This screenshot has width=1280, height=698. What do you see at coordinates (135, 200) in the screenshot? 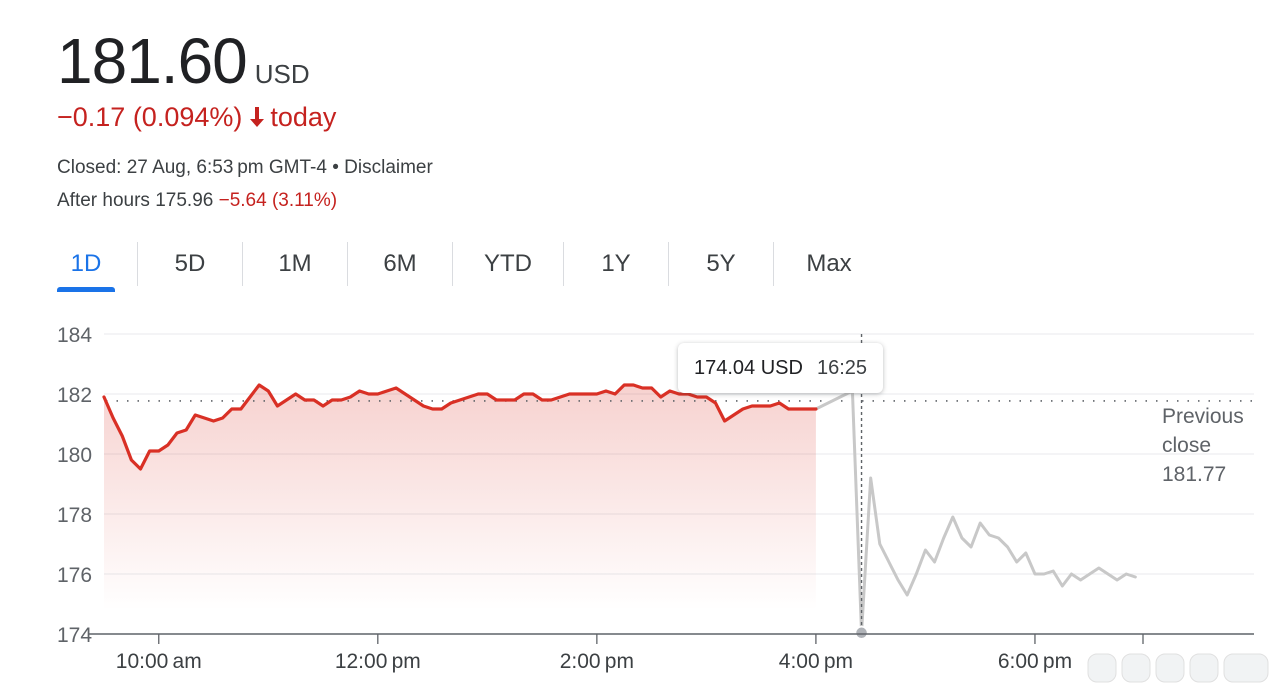
I see `after-hours-label: After hours 175.96` at bounding box center [135, 200].